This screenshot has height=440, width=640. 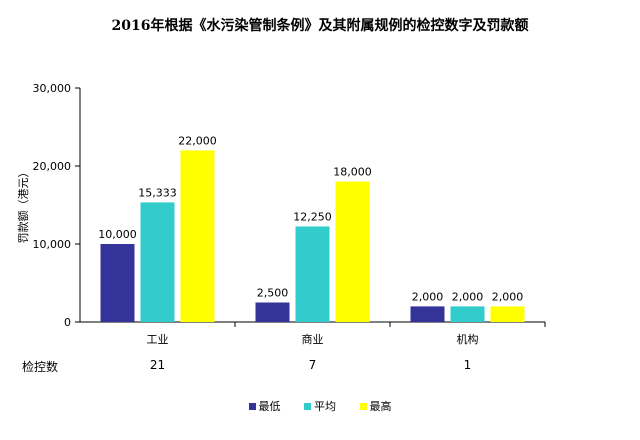 I want to click on legend-item-max: 最高, so click(x=375, y=406).